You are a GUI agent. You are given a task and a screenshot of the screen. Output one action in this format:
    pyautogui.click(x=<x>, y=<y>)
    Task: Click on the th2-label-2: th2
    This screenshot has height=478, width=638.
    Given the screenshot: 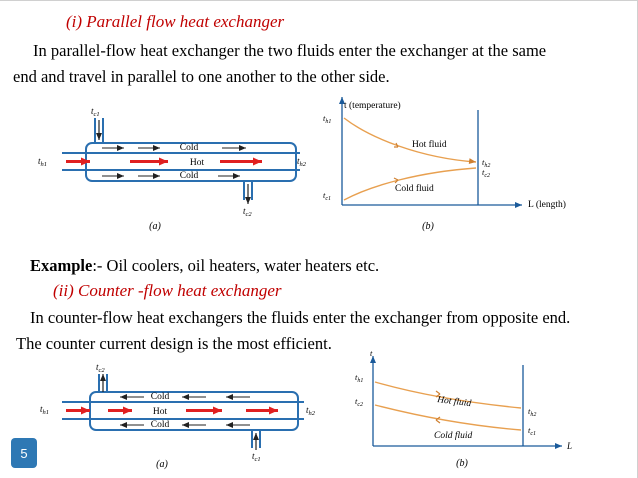 What is the action you would take?
    pyautogui.click(x=311, y=411)
    